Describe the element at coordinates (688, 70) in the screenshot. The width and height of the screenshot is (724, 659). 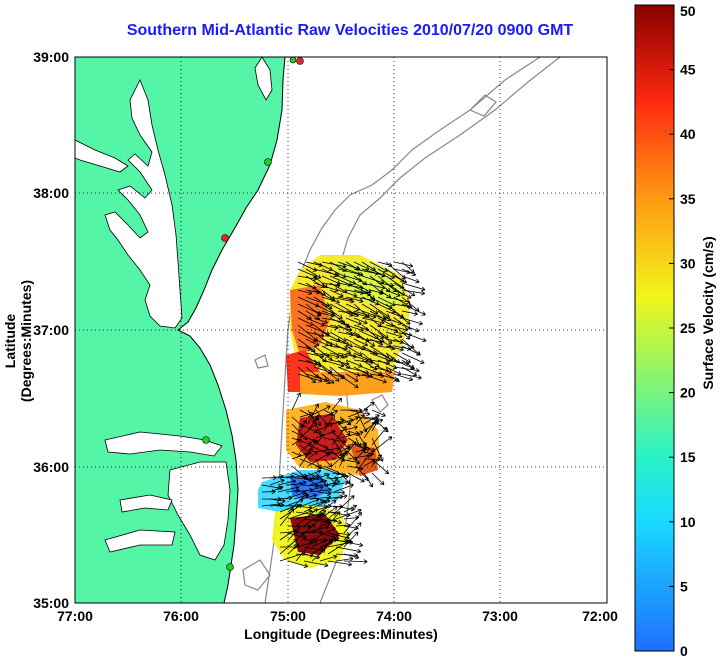
I see `colorbar-tick-label: 45` at that location.